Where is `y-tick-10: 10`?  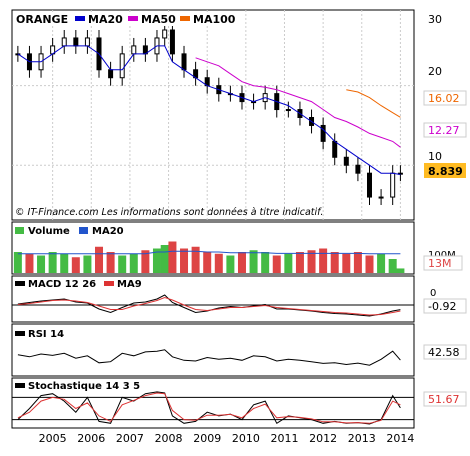 y-tick-10: 10 is located at coordinates (435, 156).